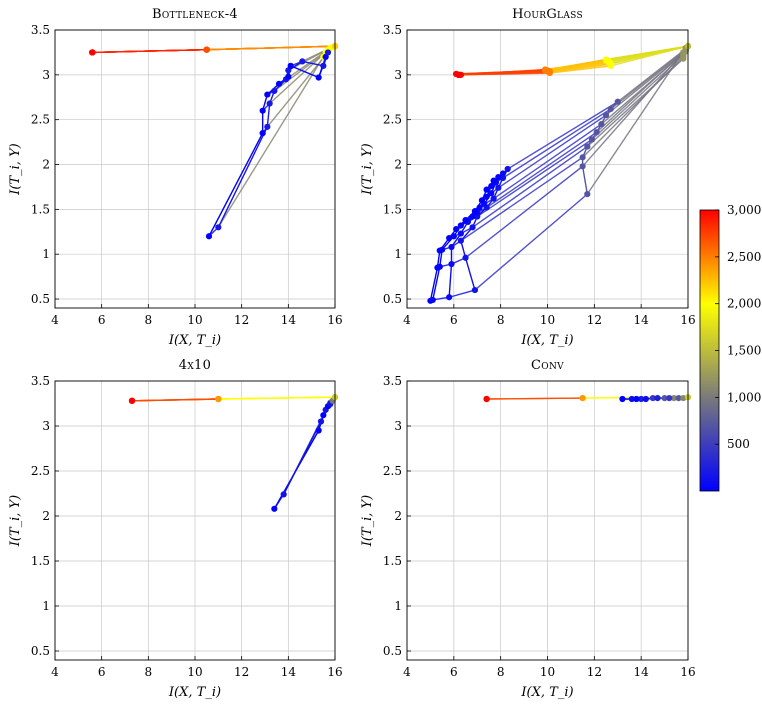  Describe the element at coordinates (744, 257) in the screenshot. I see `colorbar-tick-label: 2,500` at that location.